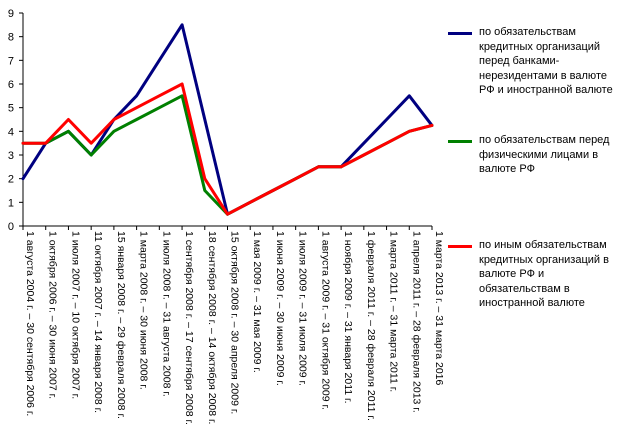 The height and width of the screenshot is (445, 620). I want to click on x-tick-label: 1 марта 2013 г. – 31 марта 2016, so click(439, 308).